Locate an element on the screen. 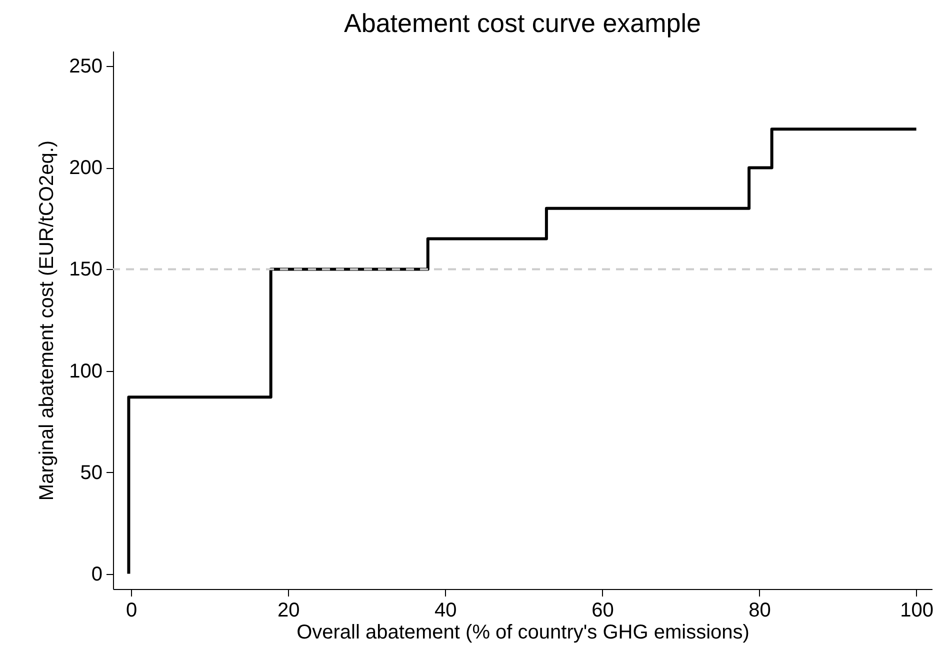 The height and width of the screenshot is (652, 941). x-tick-label: 100 is located at coordinates (917, 611).